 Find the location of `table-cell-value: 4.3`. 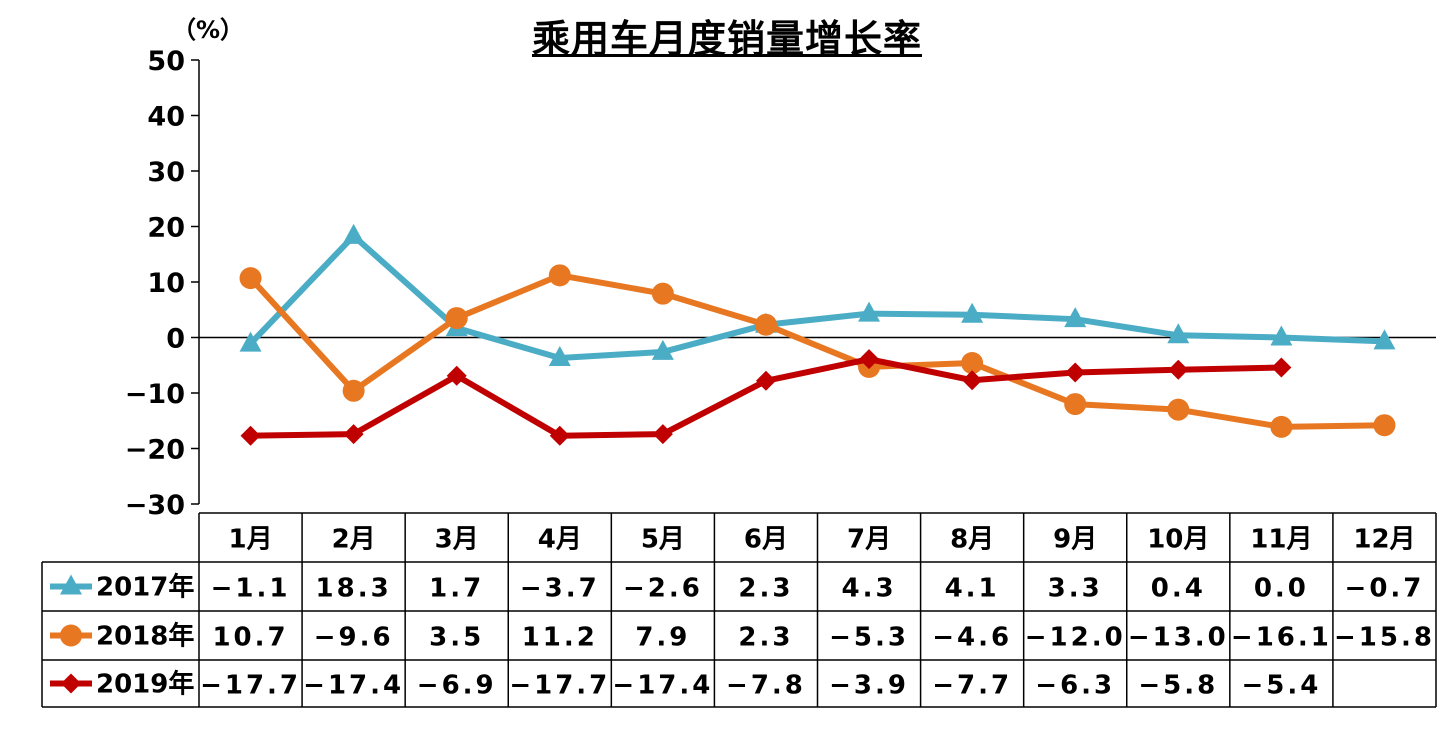

table-cell-value: 4.3 is located at coordinates (869, 589).